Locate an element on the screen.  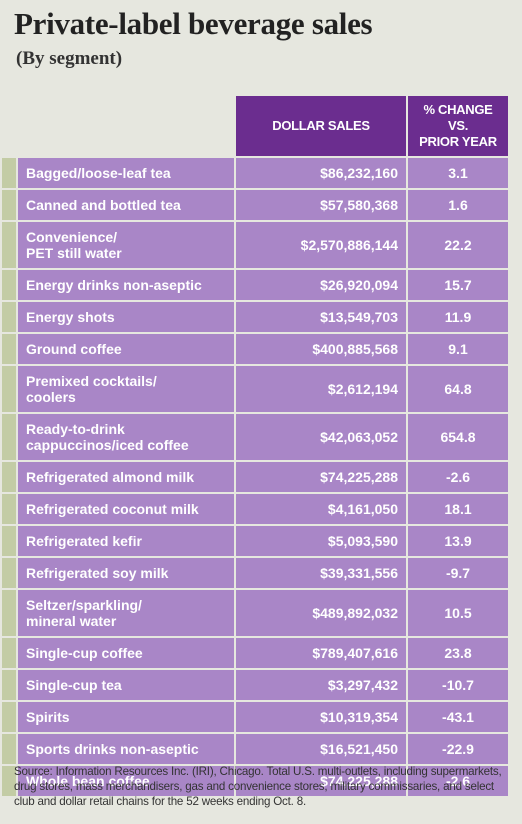
dollar-sales: $4,161,050 is located at coordinates (321, 509).